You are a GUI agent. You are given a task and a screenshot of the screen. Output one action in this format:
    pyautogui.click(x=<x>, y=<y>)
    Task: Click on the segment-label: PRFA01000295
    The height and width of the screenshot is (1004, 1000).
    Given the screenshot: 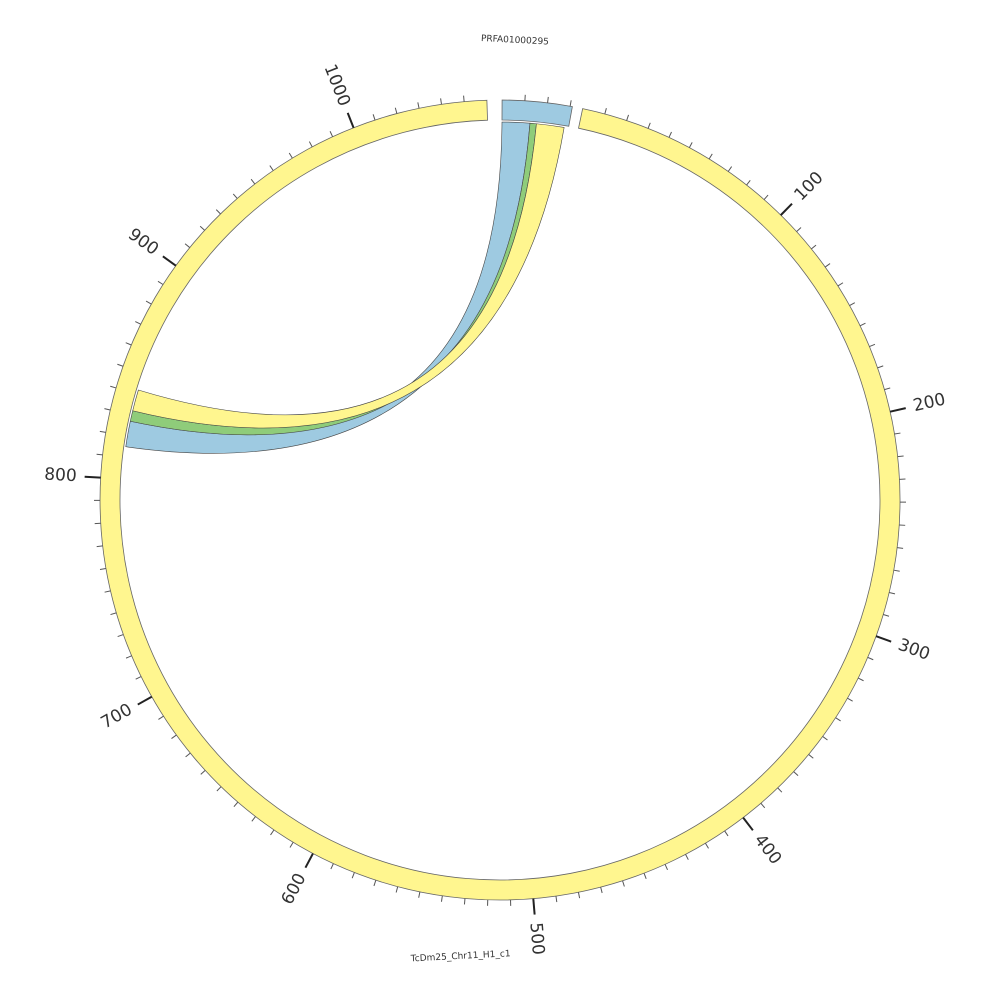 What is the action you would take?
    pyautogui.click(x=515, y=41)
    